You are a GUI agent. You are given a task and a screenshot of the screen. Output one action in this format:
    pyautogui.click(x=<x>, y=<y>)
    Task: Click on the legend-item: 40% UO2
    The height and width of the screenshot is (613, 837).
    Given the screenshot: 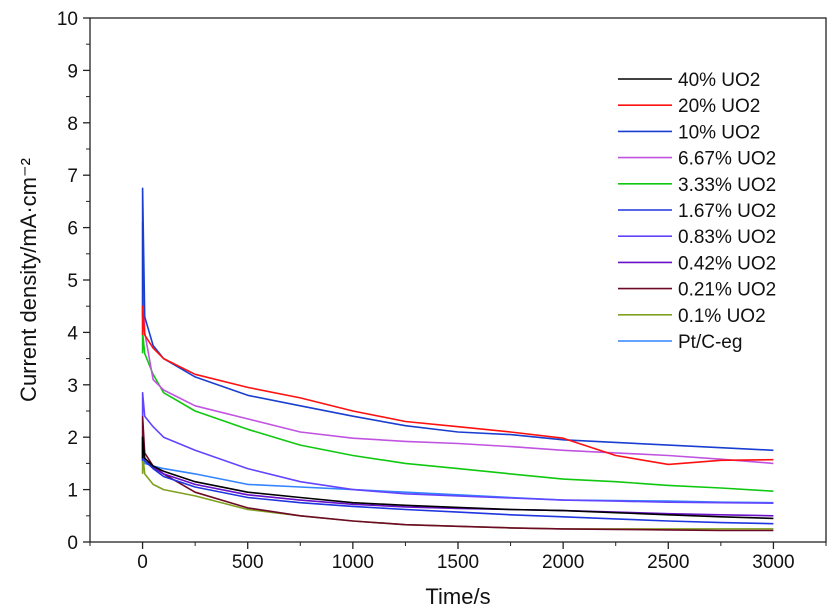 What is the action you would take?
    pyautogui.click(x=689, y=80)
    